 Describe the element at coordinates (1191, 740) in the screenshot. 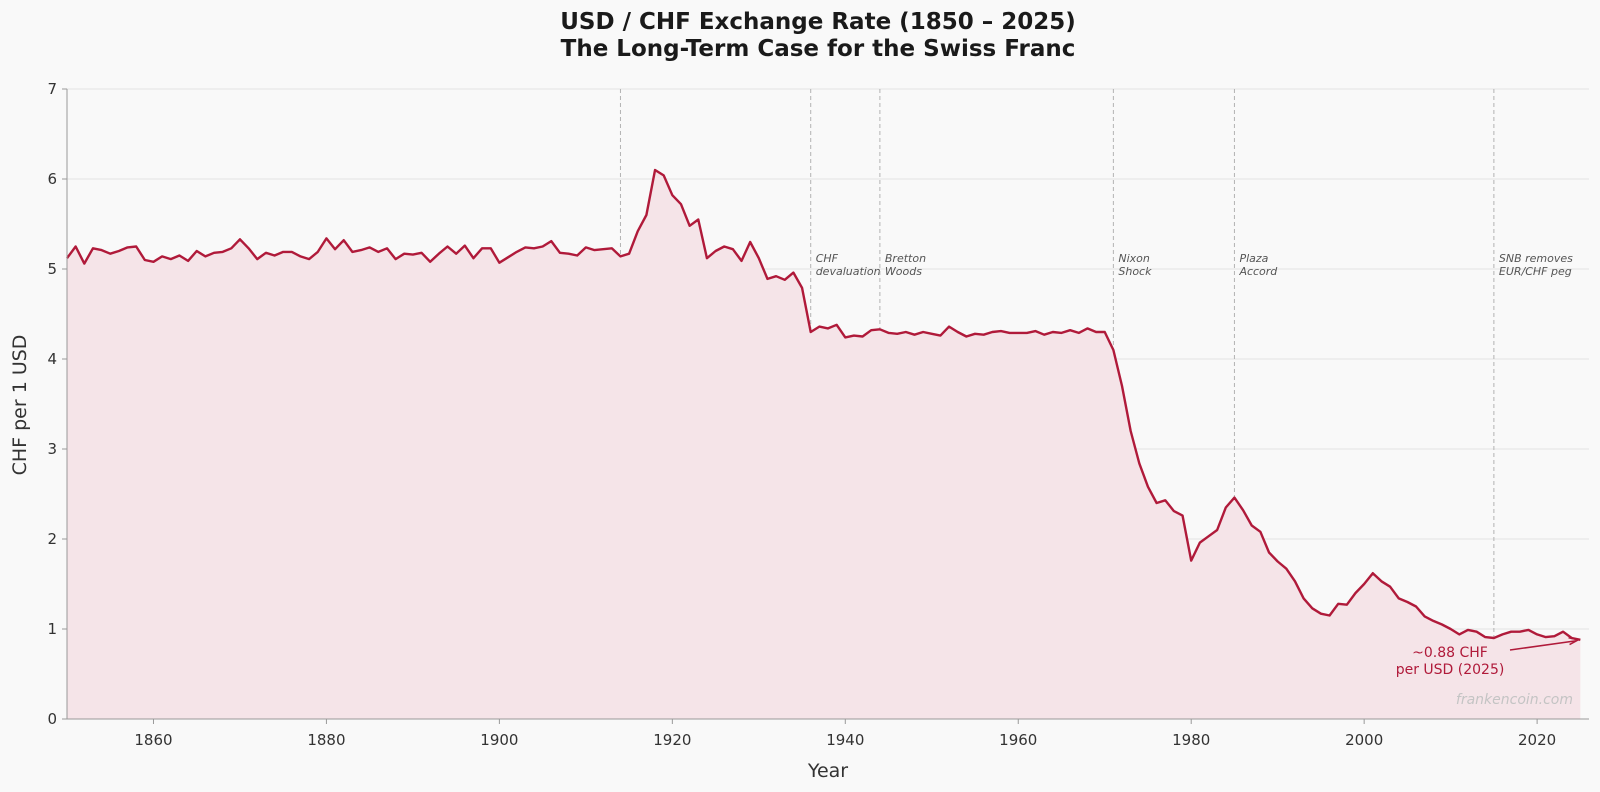

I see `x-tick-label: 1980` at that location.